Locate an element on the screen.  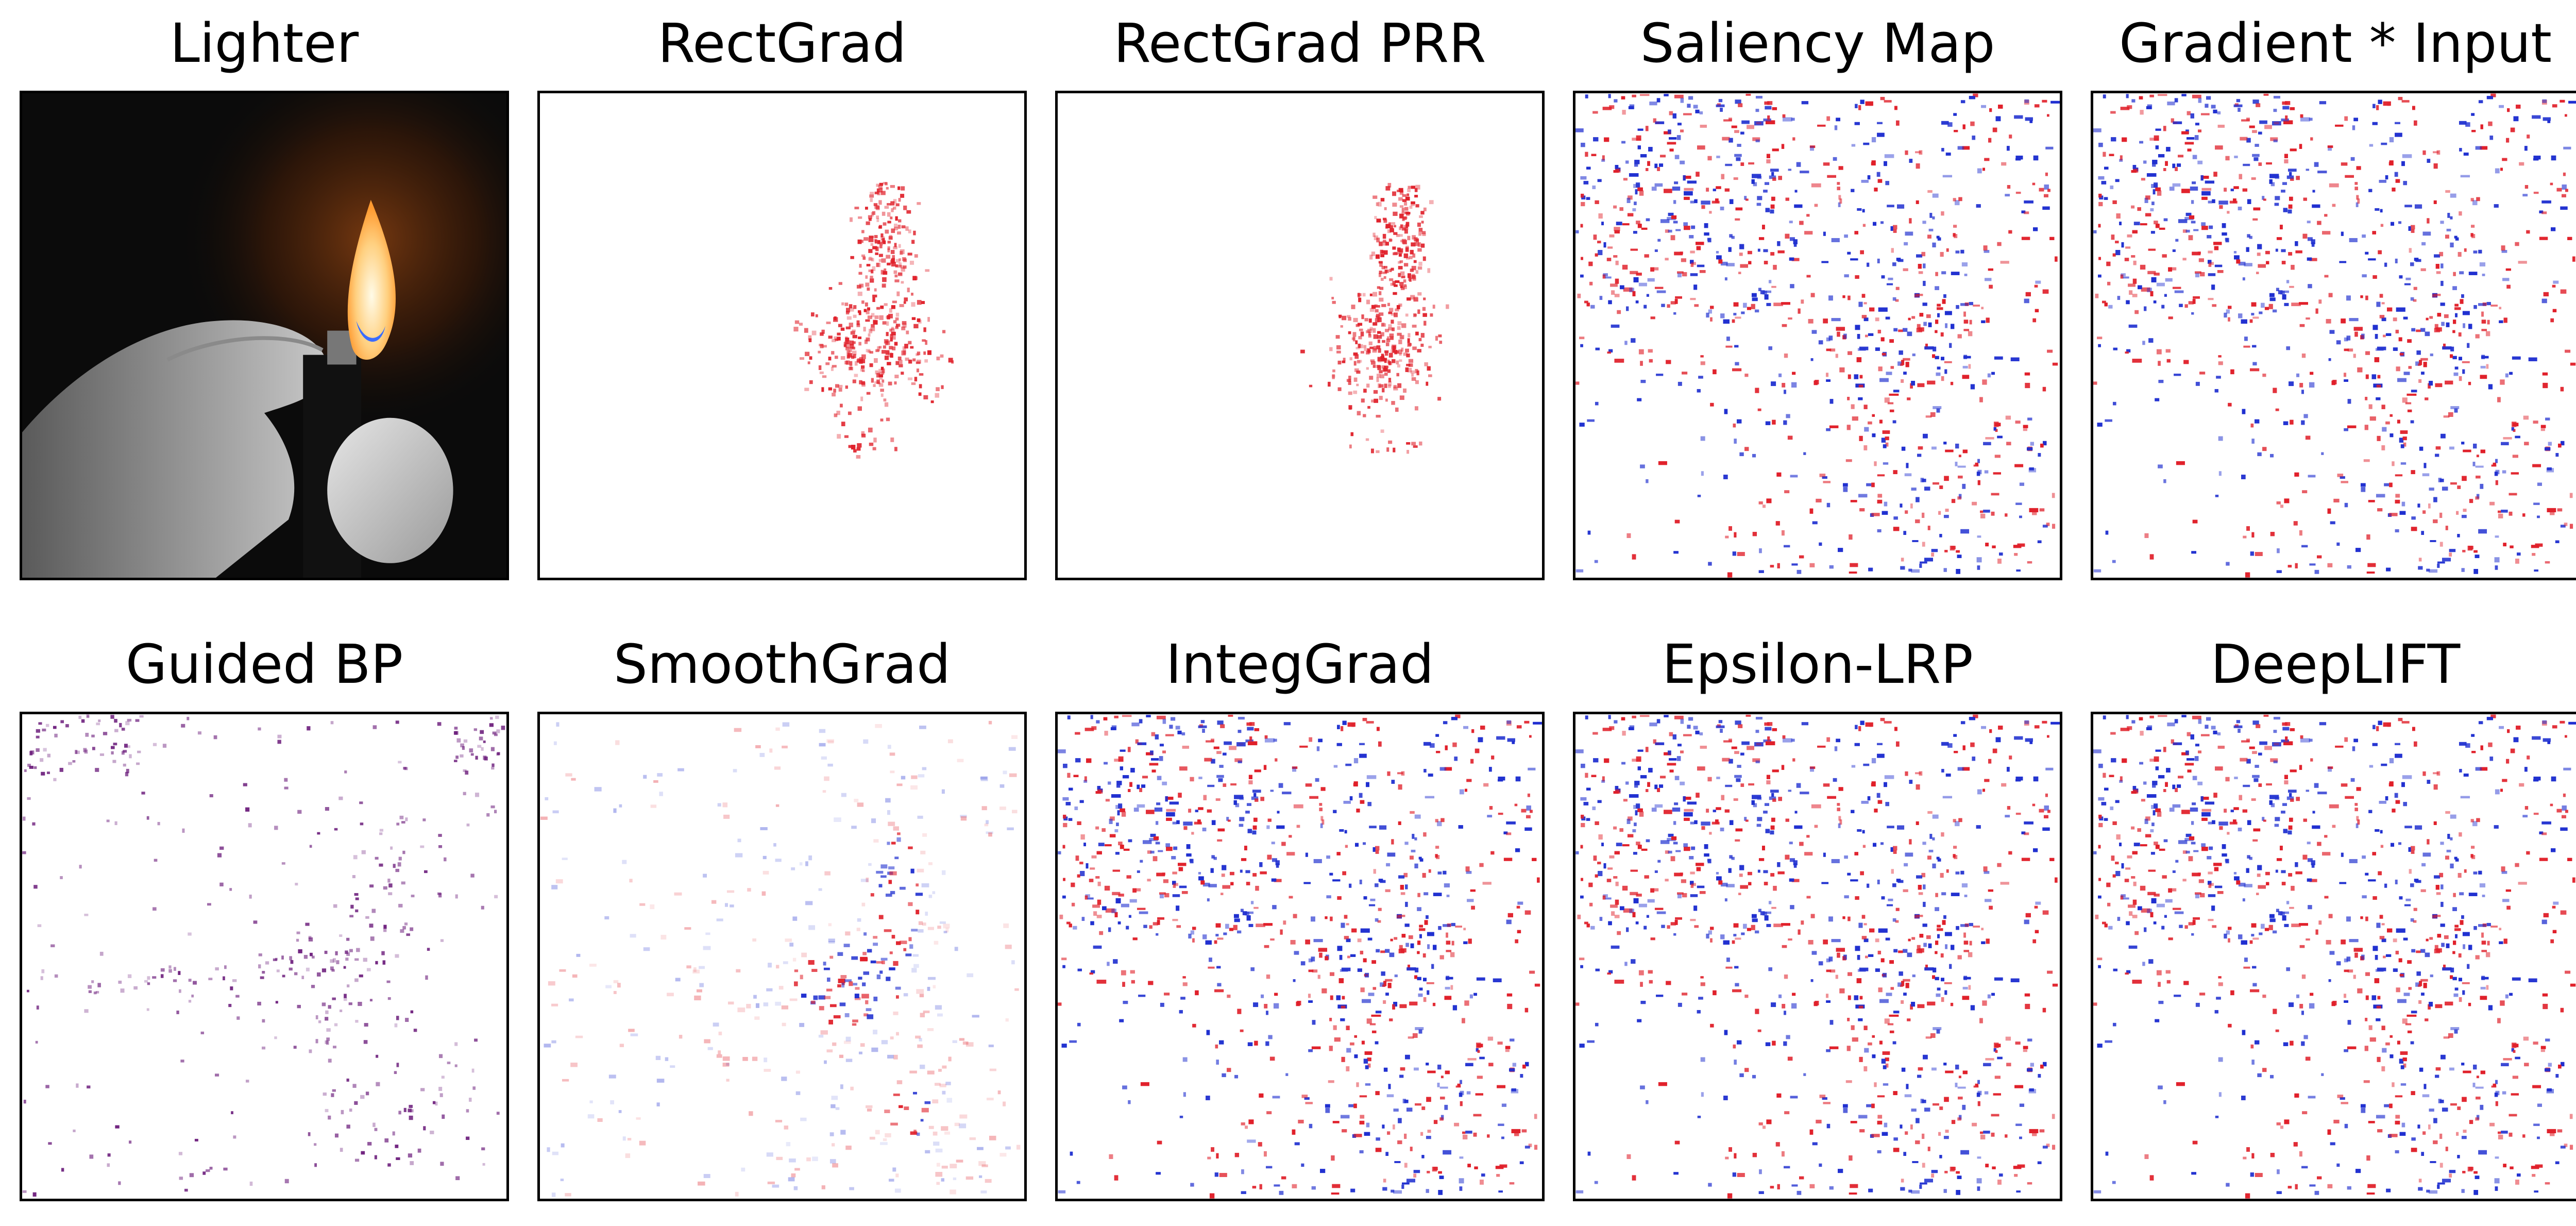
heatmap-rectgrad-prr is located at coordinates (1375, 318).